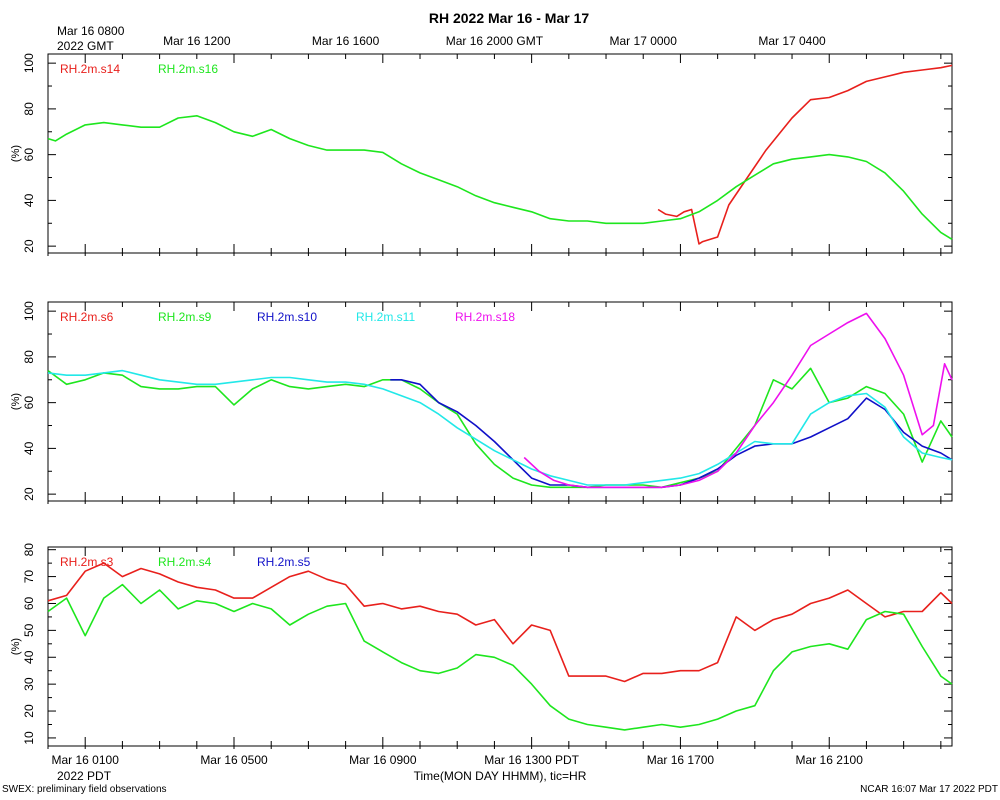 The height and width of the screenshot is (800, 1000). I want to click on legend-RH-2m-s18: RH.2m.s18, so click(485, 317).